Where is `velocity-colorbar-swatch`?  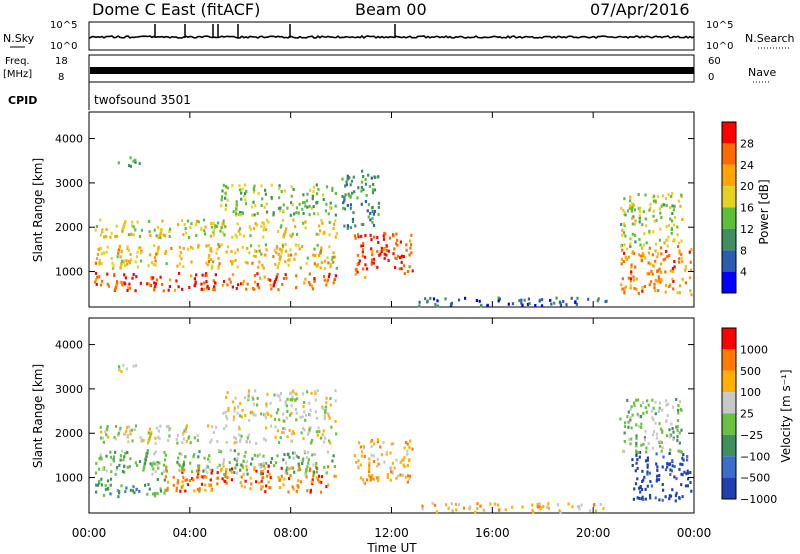
velocity-colorbar-swatch is located at coordinates (729, 403).